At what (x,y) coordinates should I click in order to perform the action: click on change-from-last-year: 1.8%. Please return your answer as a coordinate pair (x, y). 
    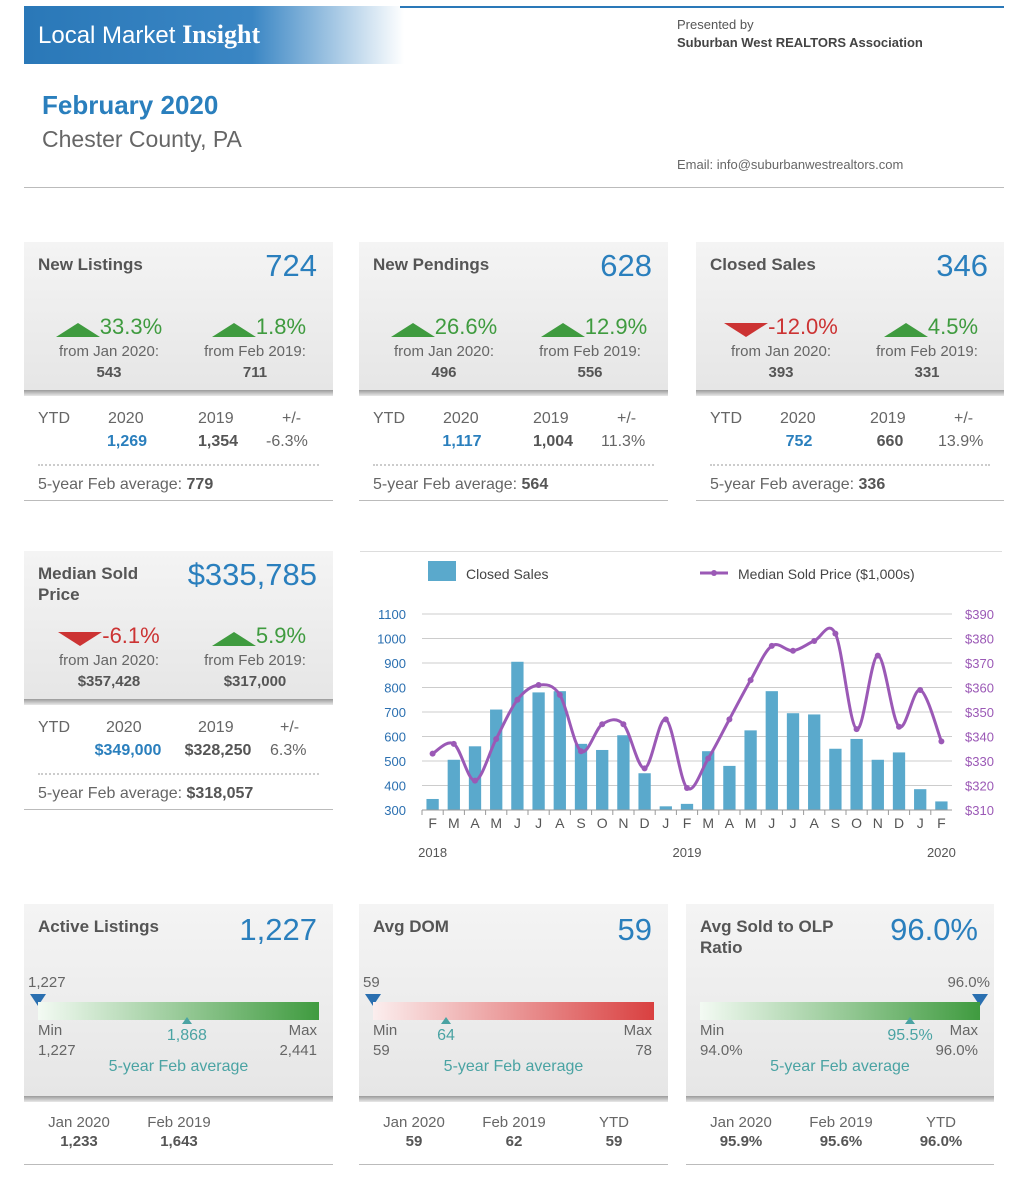
    Looking at the image, I should click on (259, 327).